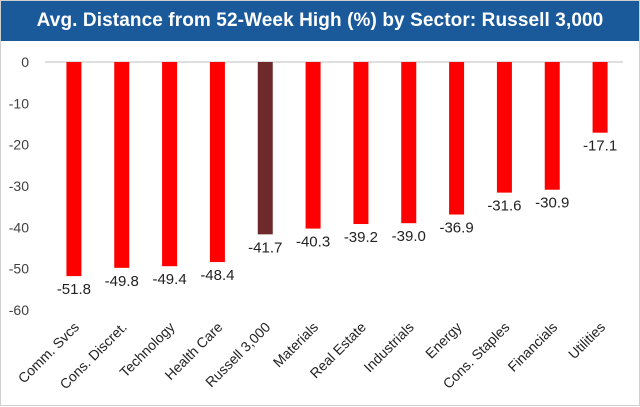 The height and width of the screenshot is (407, 640). What do you see at coordinates (361, 143) in the screenshot?
I see `bar-real-estate` at bounding box center [361, 143].